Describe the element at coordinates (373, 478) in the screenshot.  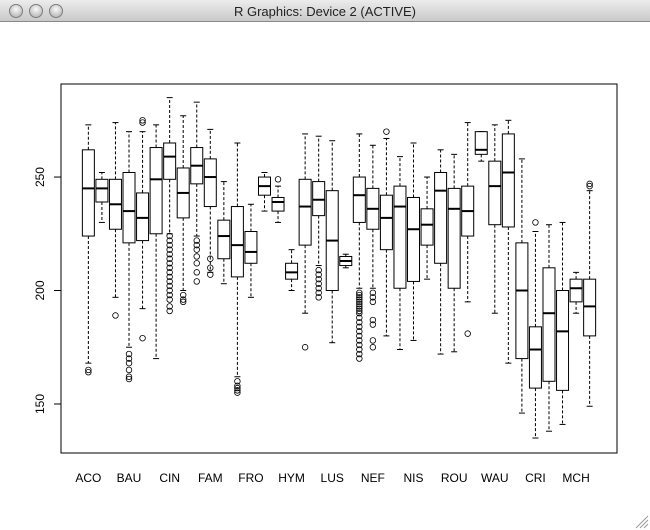
I see `x-tick-label: NEF` at that location.